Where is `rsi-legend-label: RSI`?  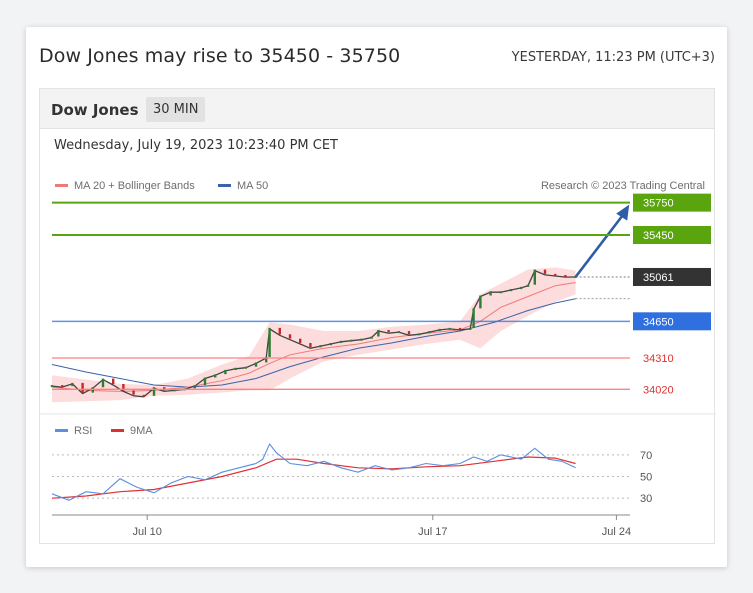 rsi-legend-label: RSI is located at coordinates (83, 431).